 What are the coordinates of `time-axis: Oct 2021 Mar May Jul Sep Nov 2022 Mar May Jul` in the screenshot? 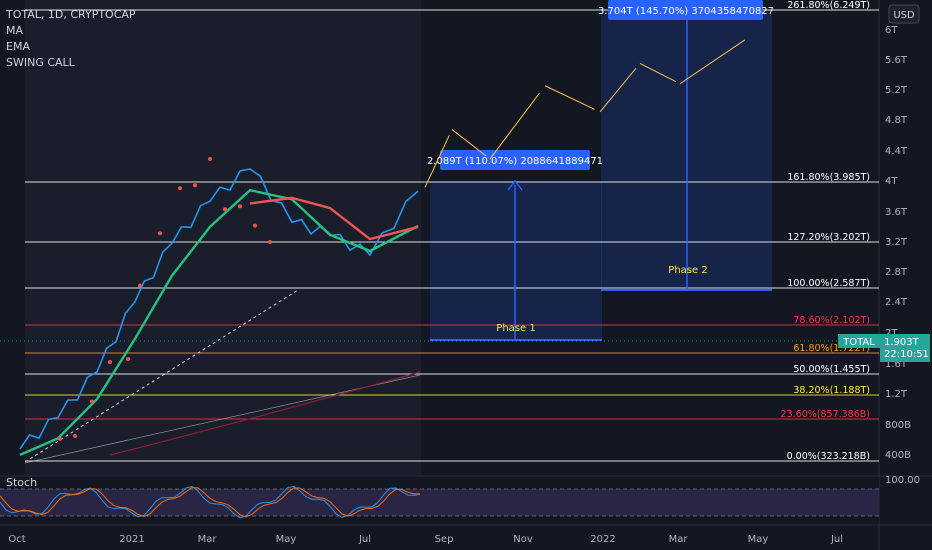 It's located at (425, 539).